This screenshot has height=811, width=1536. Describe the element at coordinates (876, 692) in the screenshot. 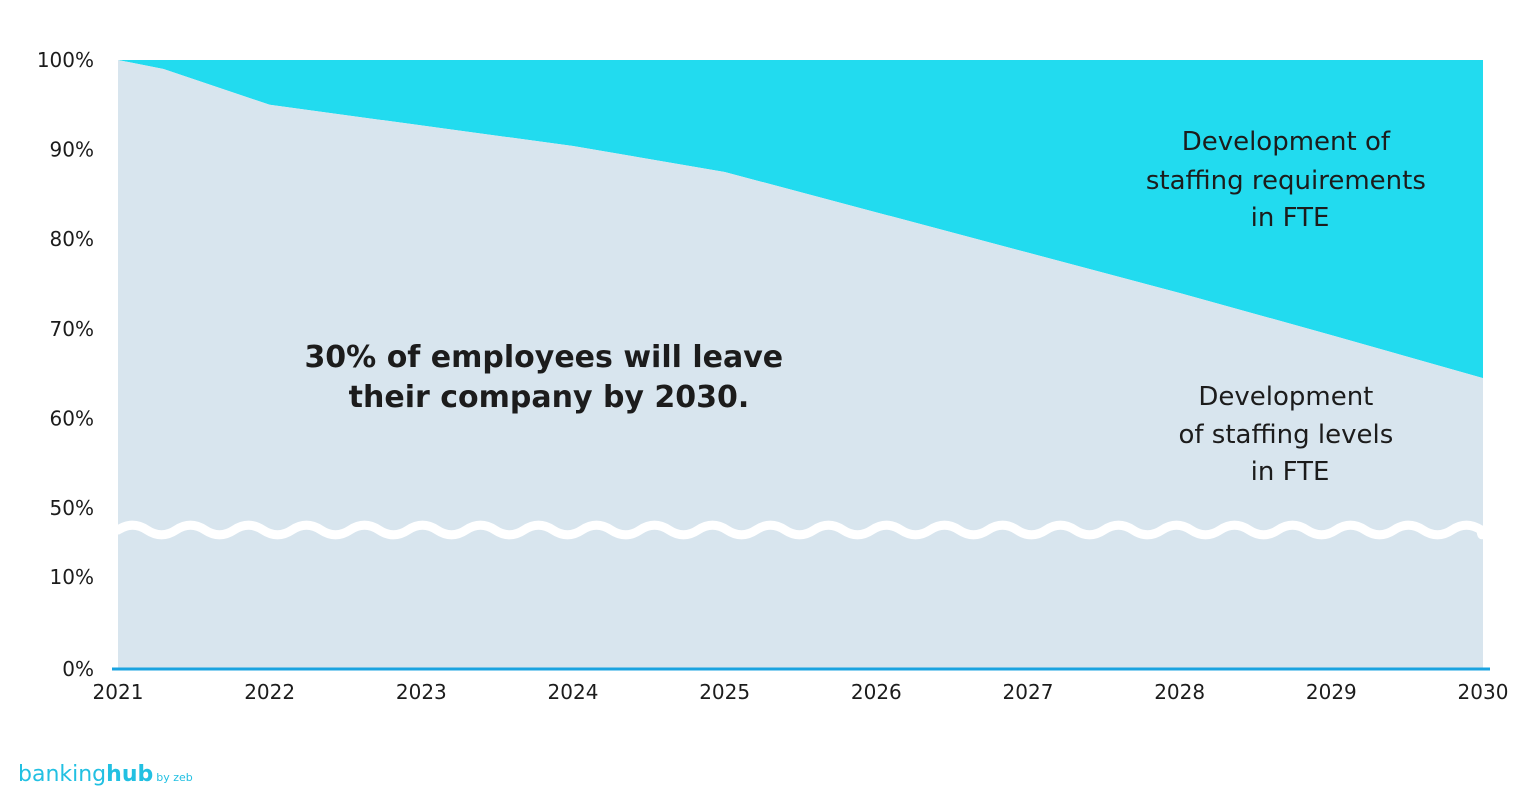

I see `x-tick-label: 2026` at that location.